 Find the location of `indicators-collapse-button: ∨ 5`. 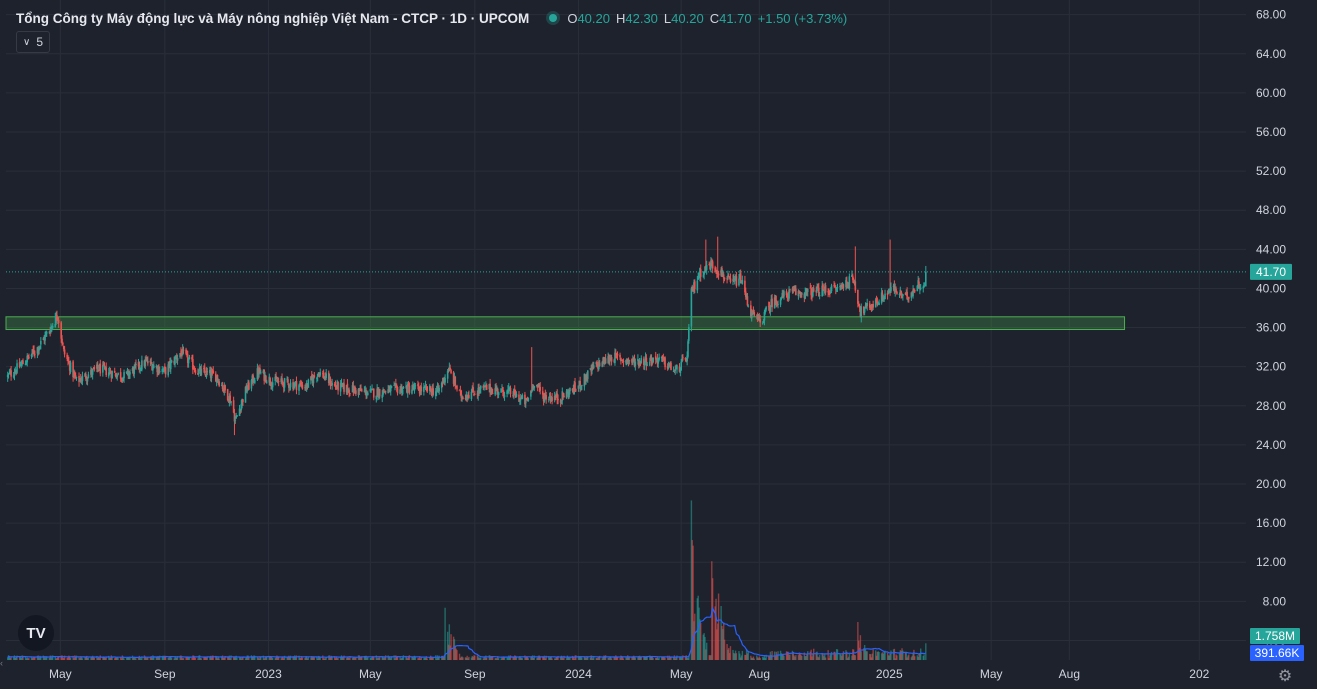

indicators-collapse-button: ∨ 5 is located at coordinates (33, 42).